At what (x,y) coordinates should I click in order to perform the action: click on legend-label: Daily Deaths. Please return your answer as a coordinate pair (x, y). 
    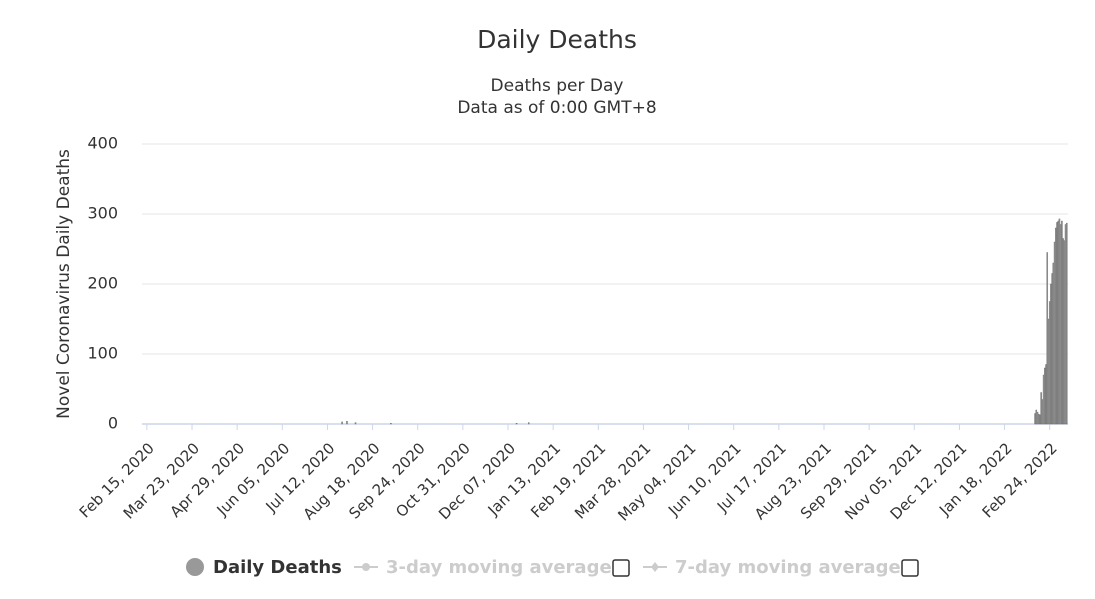
    Looking at the image, I should click on (277, 567).